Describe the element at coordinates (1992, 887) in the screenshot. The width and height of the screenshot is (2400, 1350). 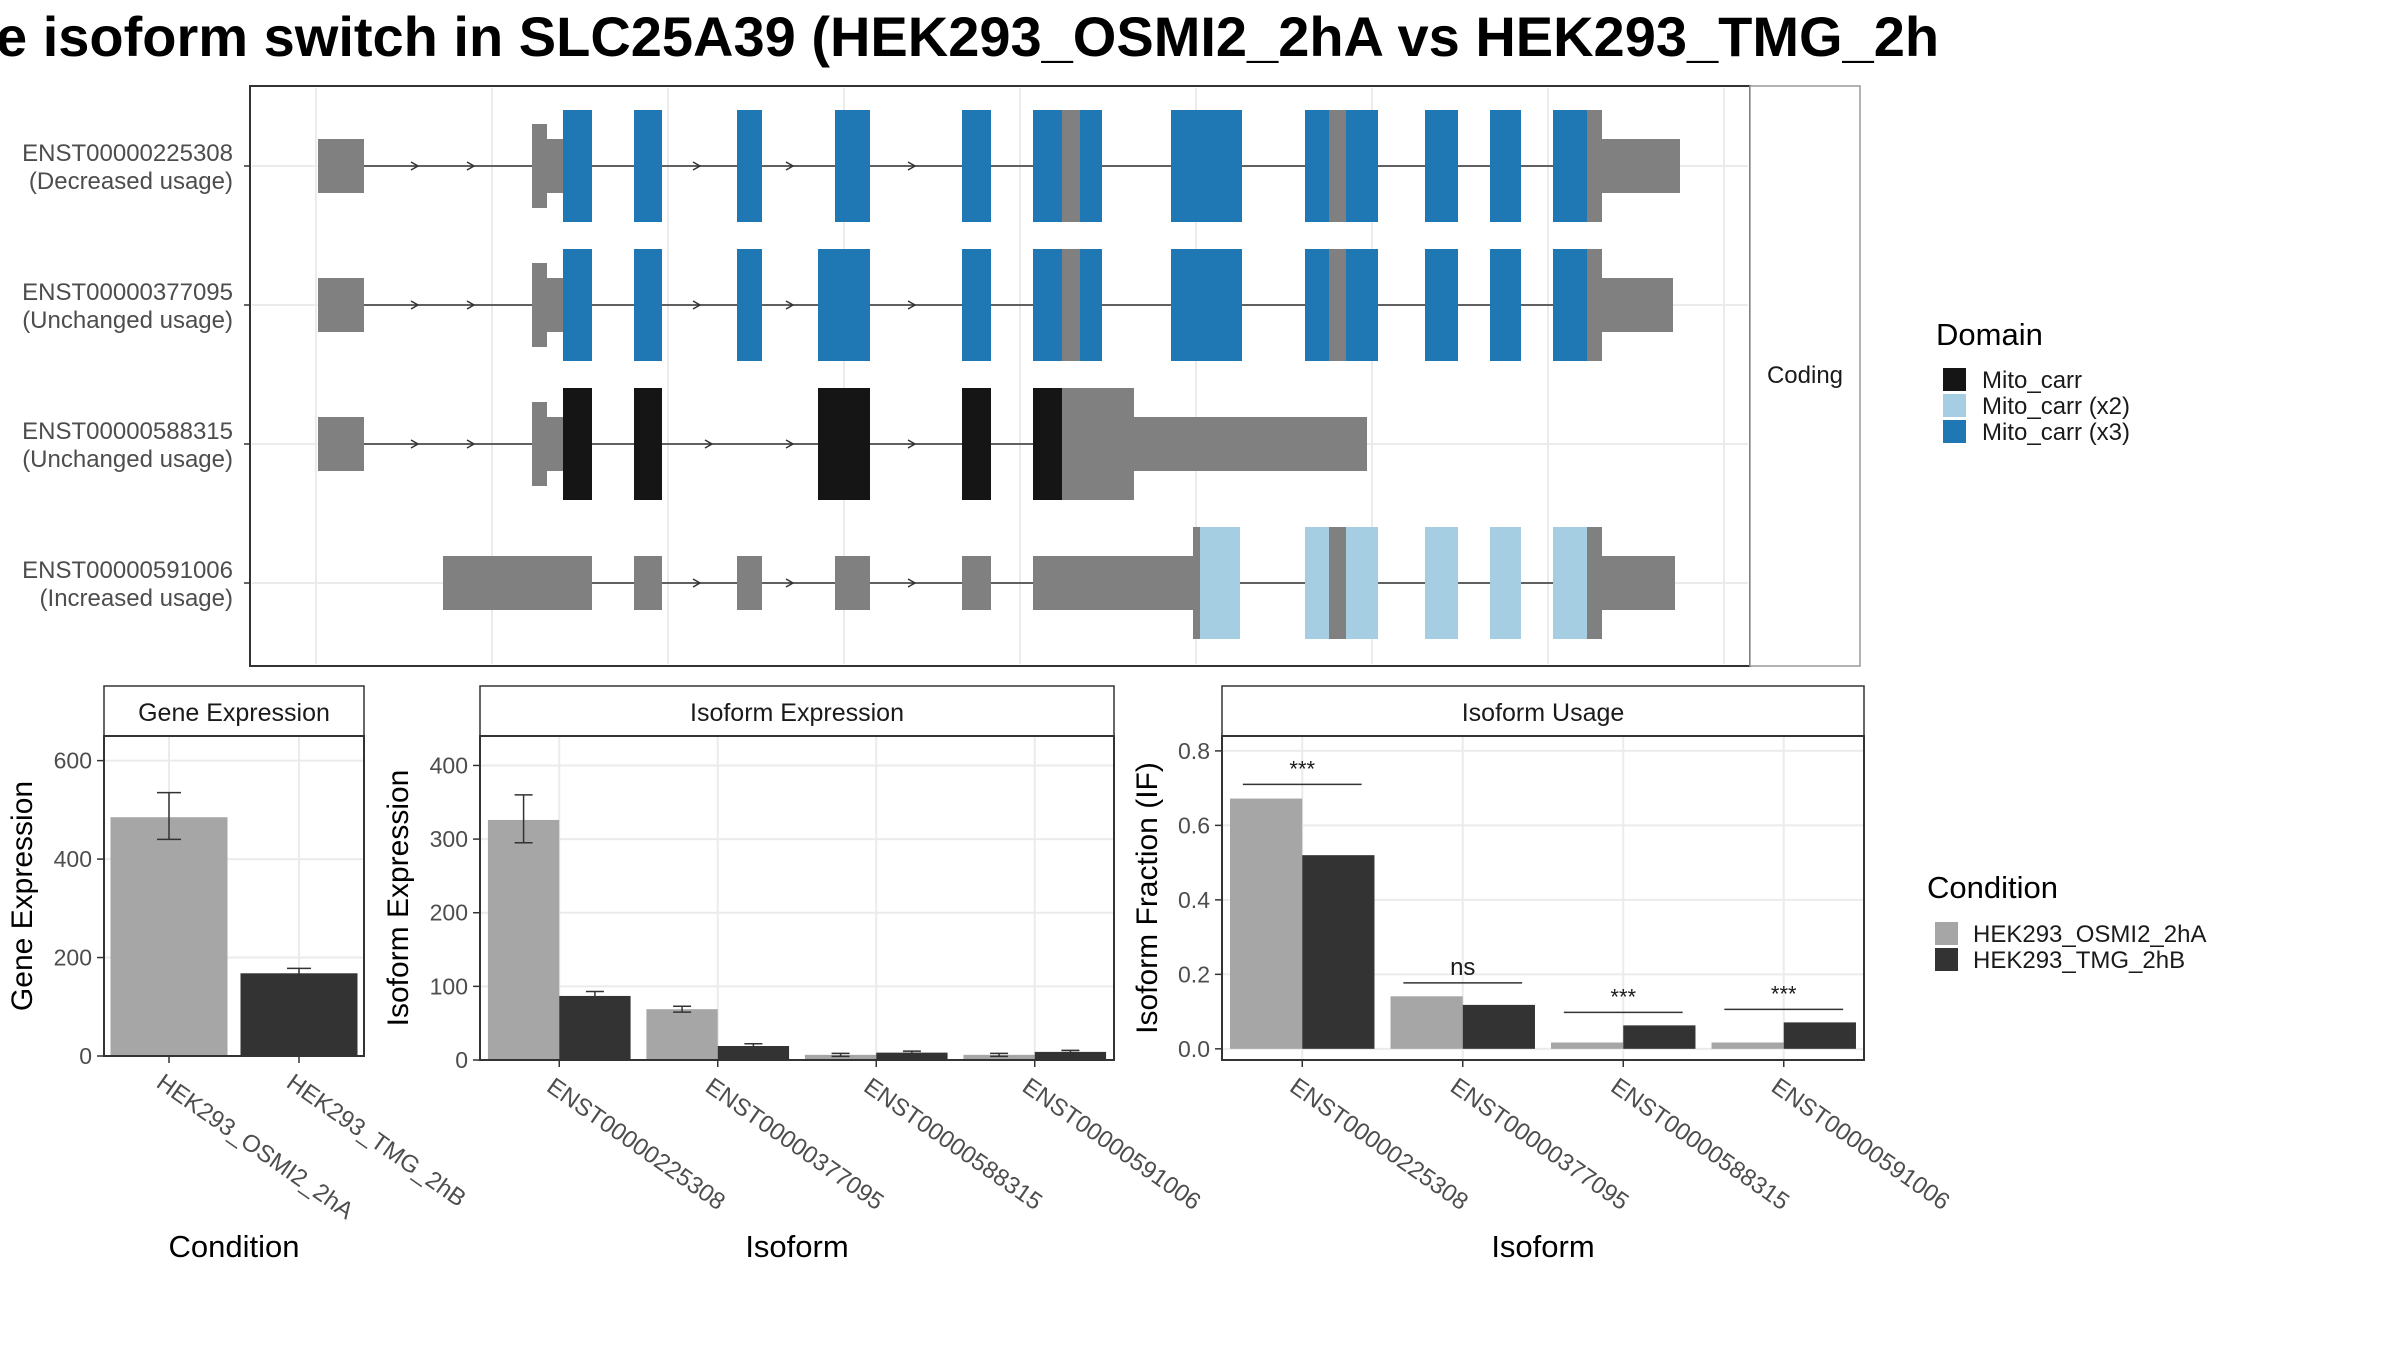
I see `condition-legend-title: Condition` at that location.